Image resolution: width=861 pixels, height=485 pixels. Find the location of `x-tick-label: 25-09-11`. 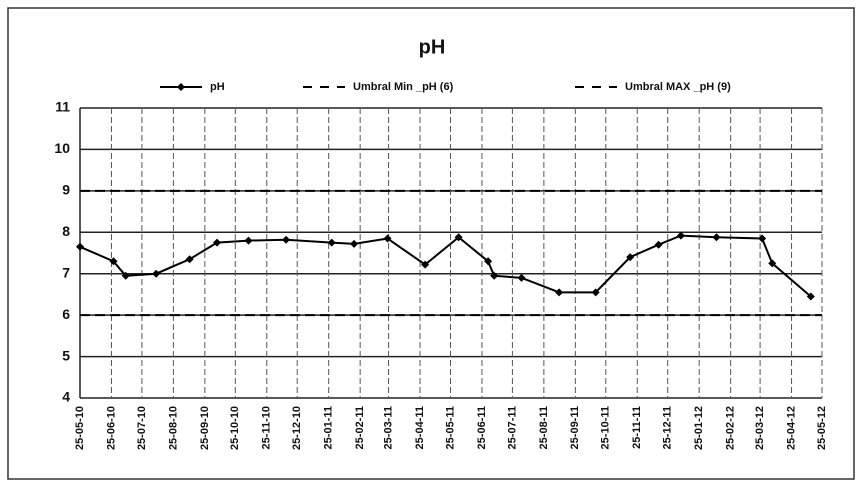

x-tick-label: 25-09-11 is located at coordinates (575, 427).